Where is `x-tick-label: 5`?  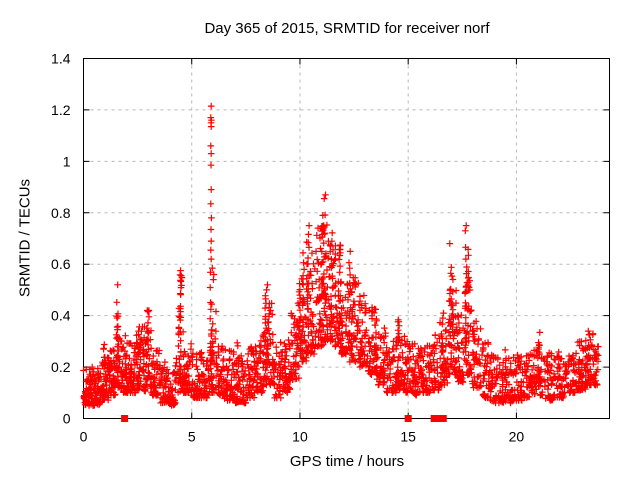 x-tick-label: 5 is located at coordinates (192, 437).